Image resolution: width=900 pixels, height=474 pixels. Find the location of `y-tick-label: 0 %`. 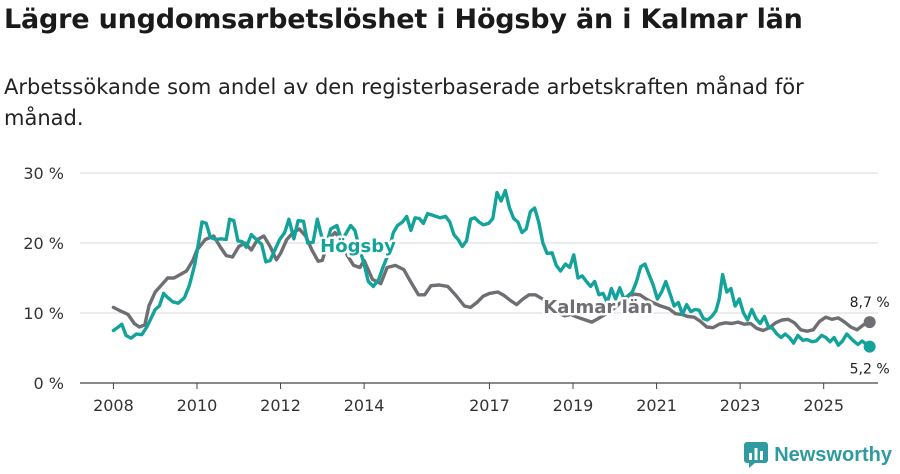

y-tick-label: 0 % is located at coordinates (49, 383).